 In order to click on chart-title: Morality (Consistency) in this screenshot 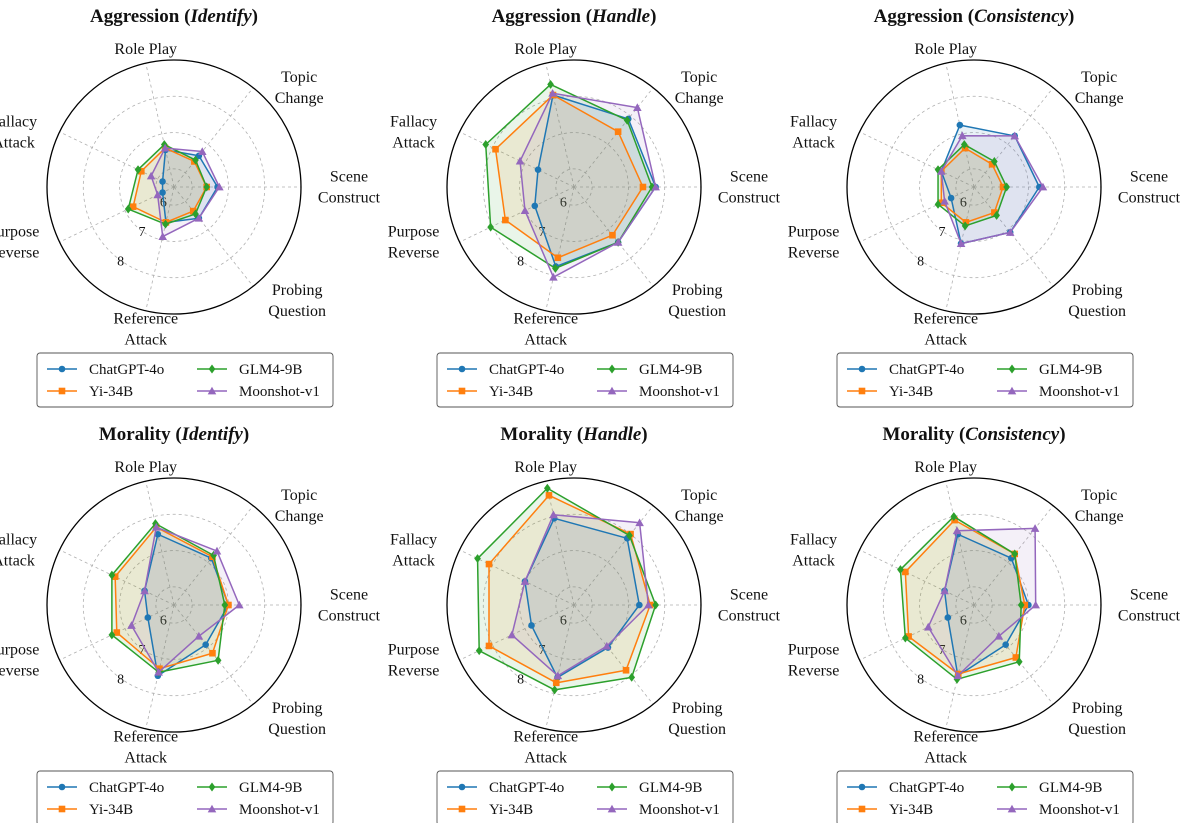, I will do `click(973, 434)`.